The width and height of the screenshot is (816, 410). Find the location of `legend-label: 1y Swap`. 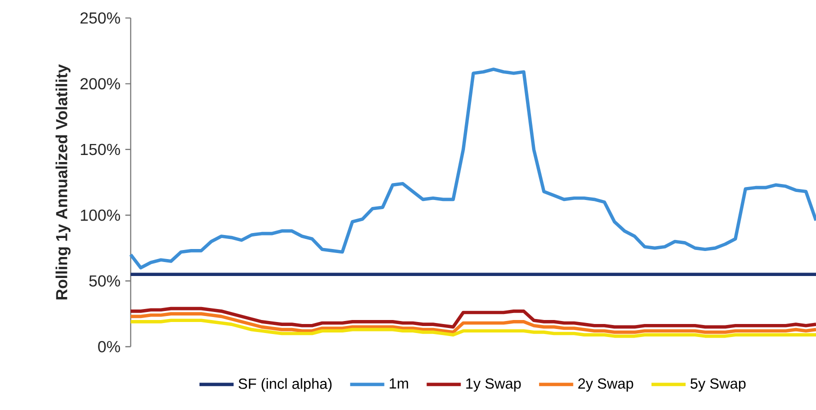

legend-label: 1y Swap is located at coordinates (493, 385).